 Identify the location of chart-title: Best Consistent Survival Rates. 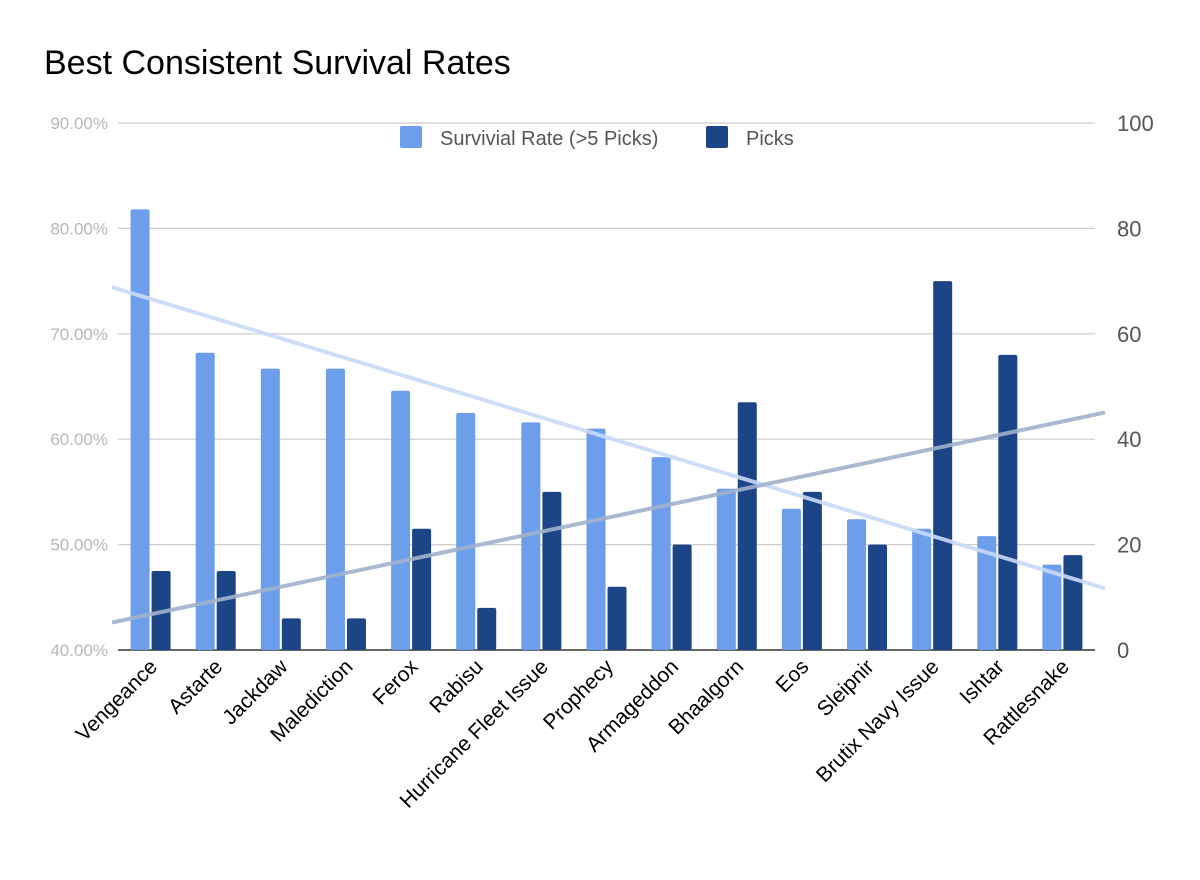
(277, 63).